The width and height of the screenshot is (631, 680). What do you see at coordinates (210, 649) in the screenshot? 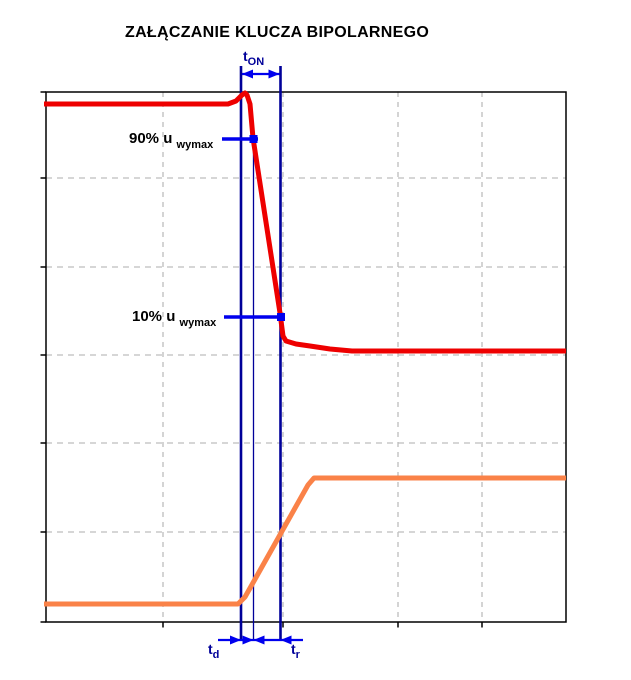
I see `t-d-base: t` at bounding box center [210, 649].